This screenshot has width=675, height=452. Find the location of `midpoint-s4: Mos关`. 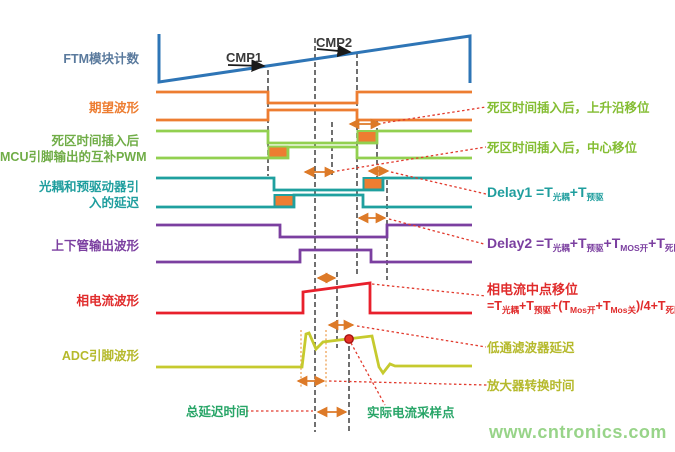

midpoint-s4: Mos关 is located at coordinates (623, 310).